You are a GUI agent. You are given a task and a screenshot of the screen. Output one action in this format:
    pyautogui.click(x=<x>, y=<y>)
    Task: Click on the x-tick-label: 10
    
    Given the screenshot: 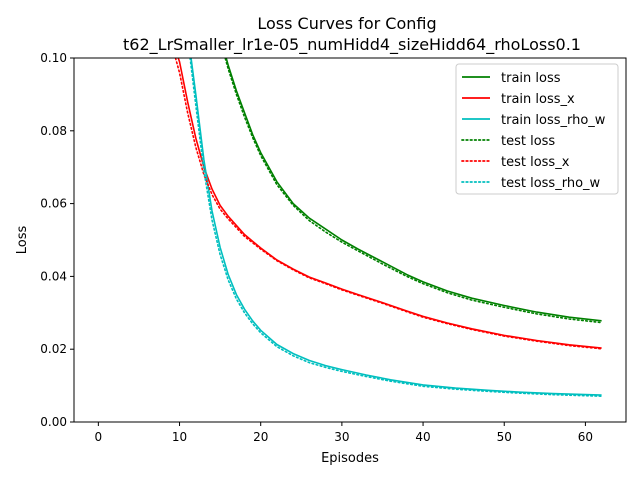 What is the action you would take?
    pyautogui.click(x=179, y=437)
    